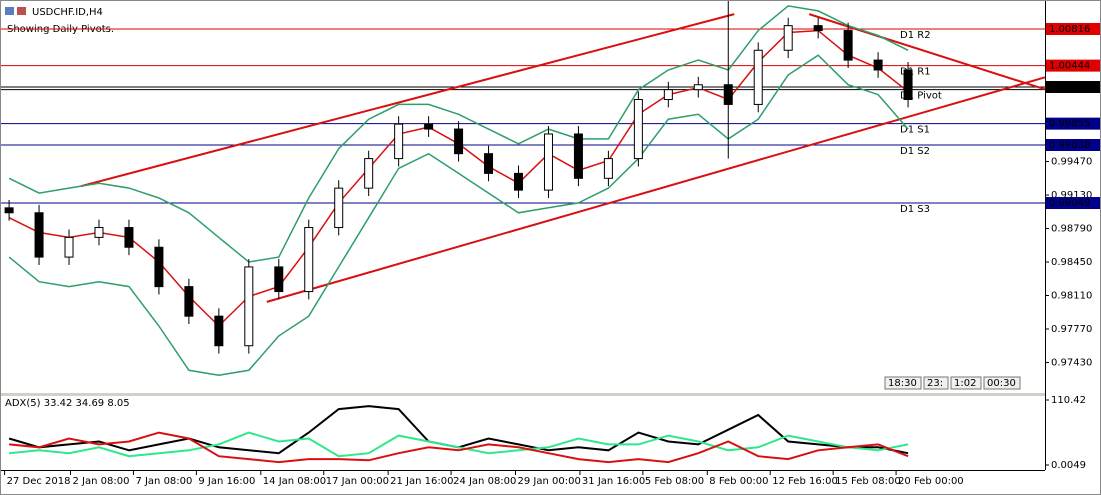 The height and width of the screenshot is (495, 1101). What do you see at coordinates (1069, 87) in the screenshot?
I see `current-price-label: 1.00227` at bounding box center [1069, 87].